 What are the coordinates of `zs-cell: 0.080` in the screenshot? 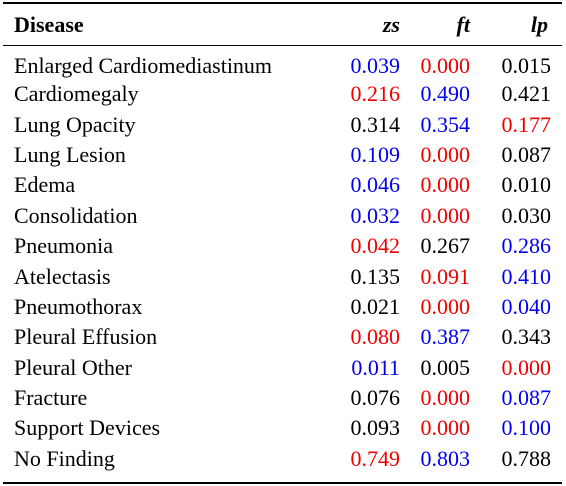 It's located at (375, 337).